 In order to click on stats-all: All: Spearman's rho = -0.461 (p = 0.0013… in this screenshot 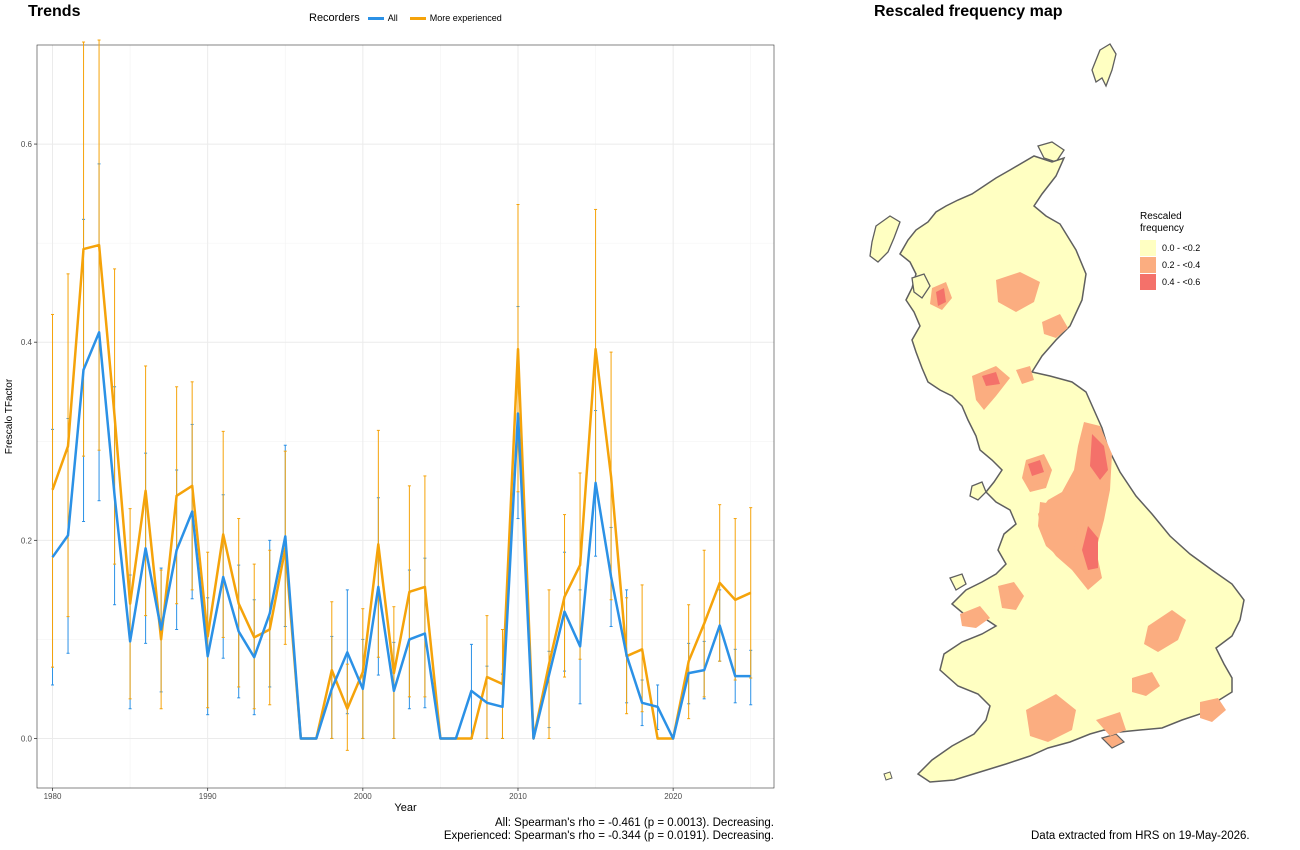, I will do `click(634, 823)`.